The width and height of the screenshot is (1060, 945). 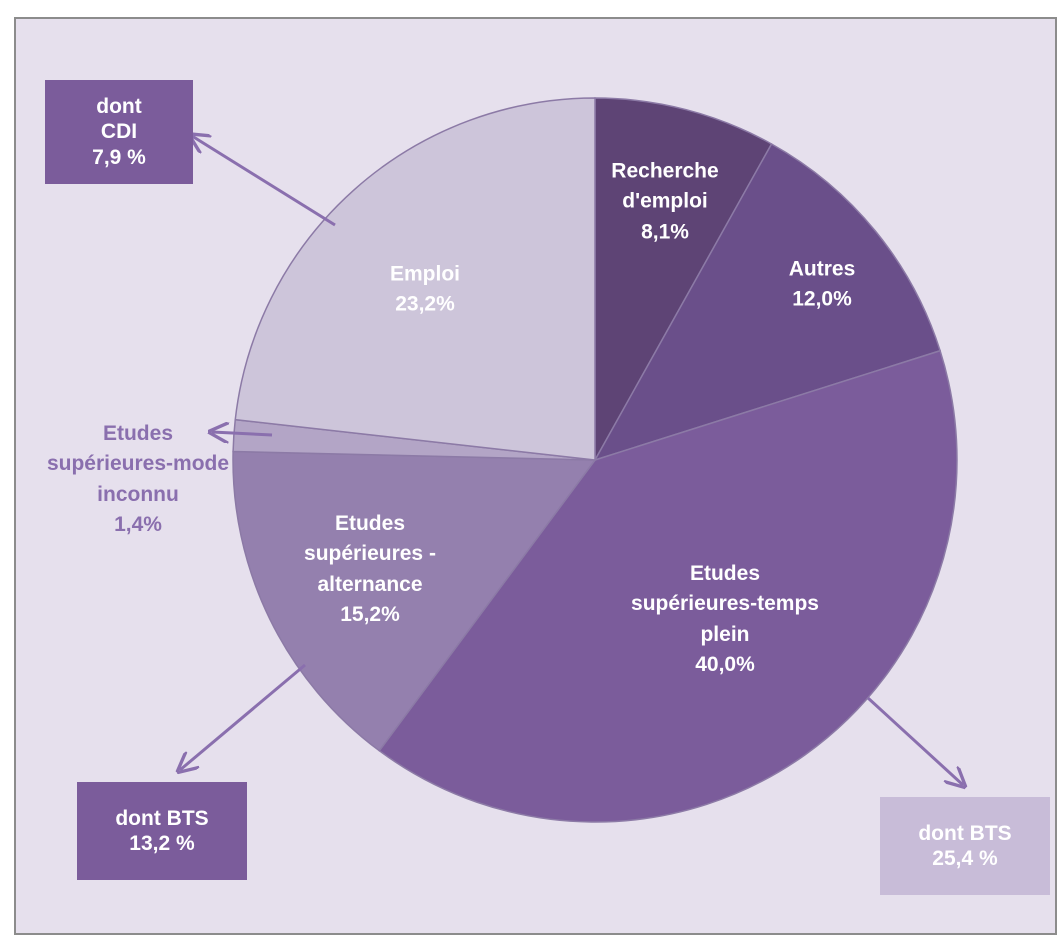 What do you see at coordinates (425, 290) in the screenshot?
I see `slice-label: Emploi 23,2%` at bounding box center [425, 290].